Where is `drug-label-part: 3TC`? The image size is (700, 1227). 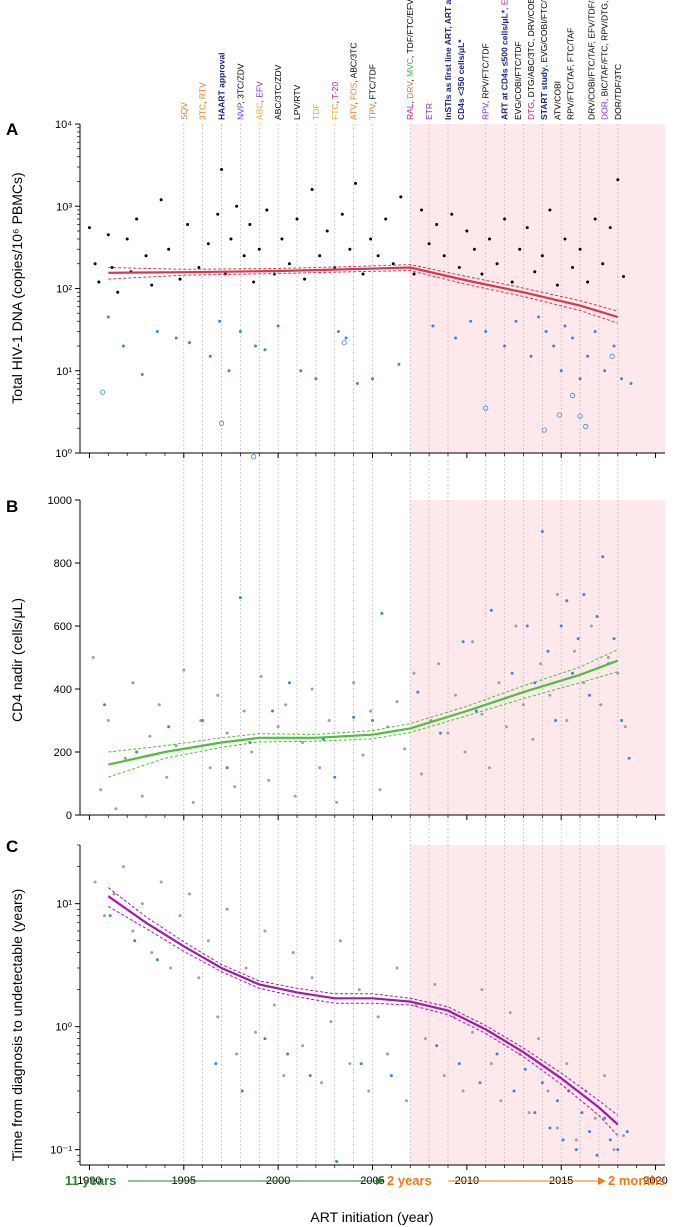 drug-label-part: 3TC is located at coordinates (203, 112).